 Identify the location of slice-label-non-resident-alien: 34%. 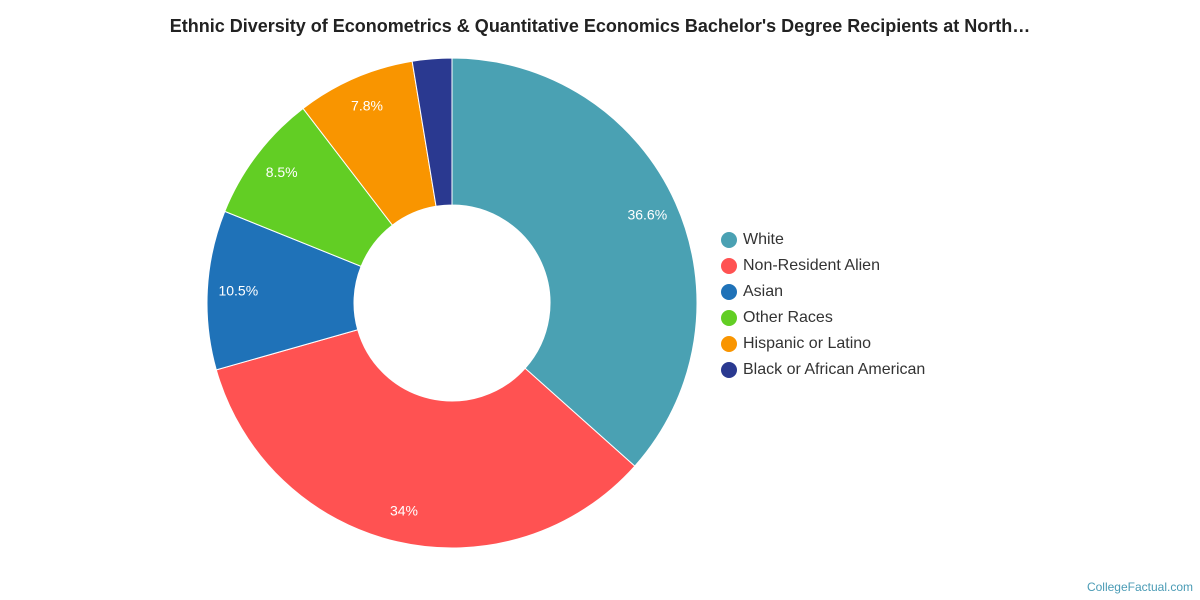
(404, 510).